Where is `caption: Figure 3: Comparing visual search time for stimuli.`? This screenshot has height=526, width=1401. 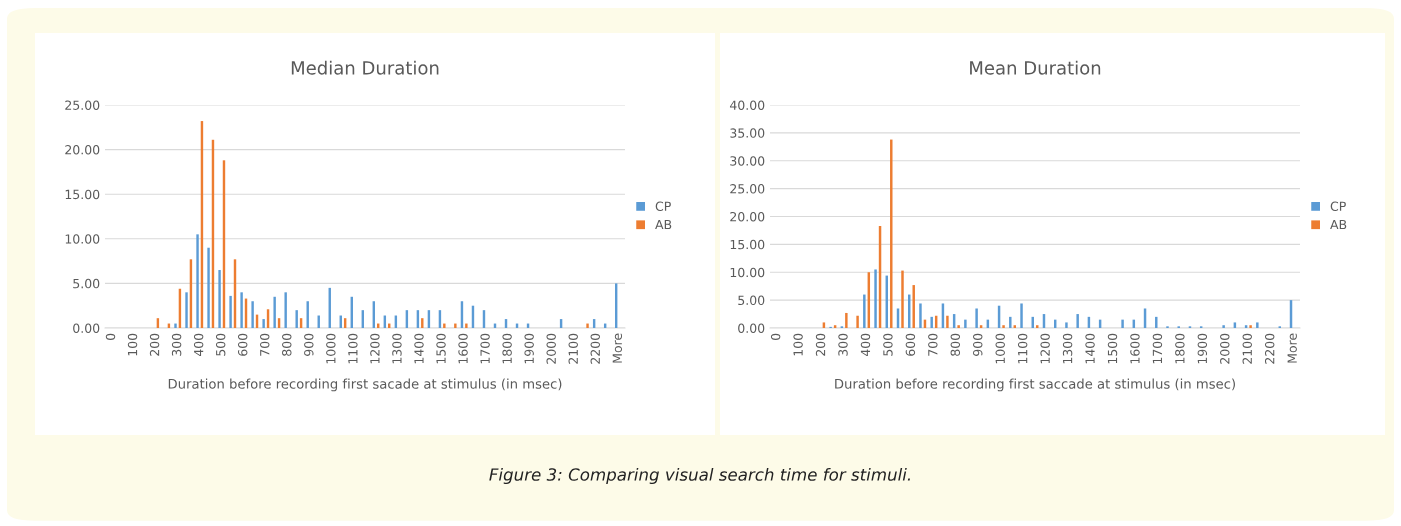
caption: Figure 3: Comparing visual search time for stimuli. is located at coordinates (699, 476).